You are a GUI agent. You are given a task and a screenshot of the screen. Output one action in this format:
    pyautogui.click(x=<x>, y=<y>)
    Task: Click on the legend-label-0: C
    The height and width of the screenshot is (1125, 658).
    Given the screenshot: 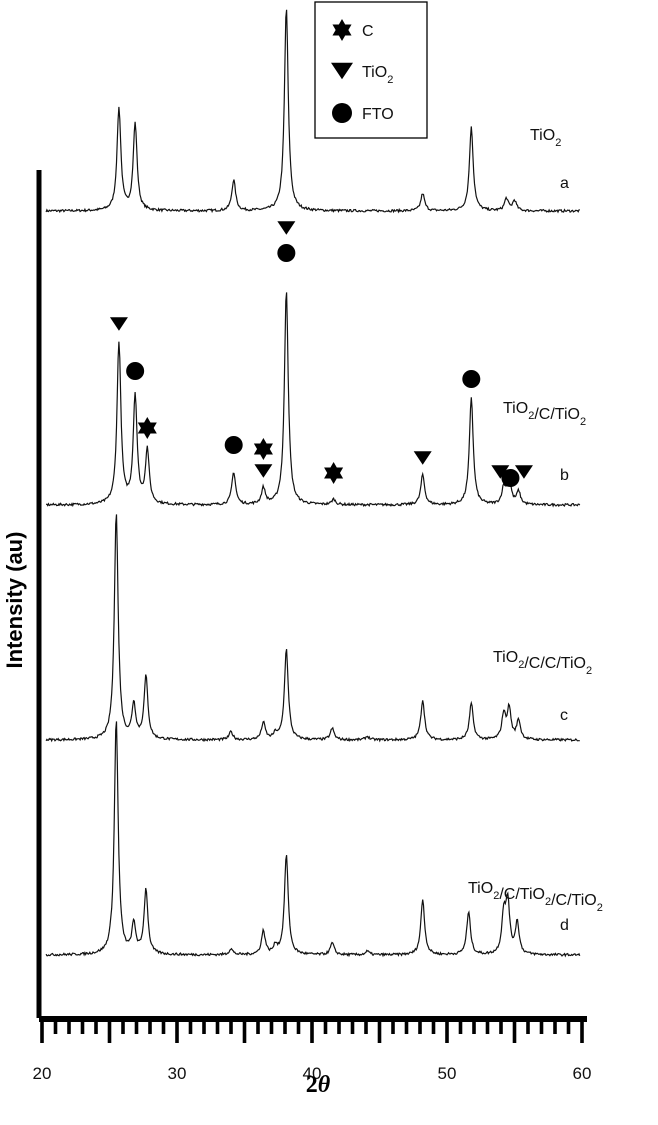 What is the action you would take?
    pyautogui.click(x=368, y=31)
    